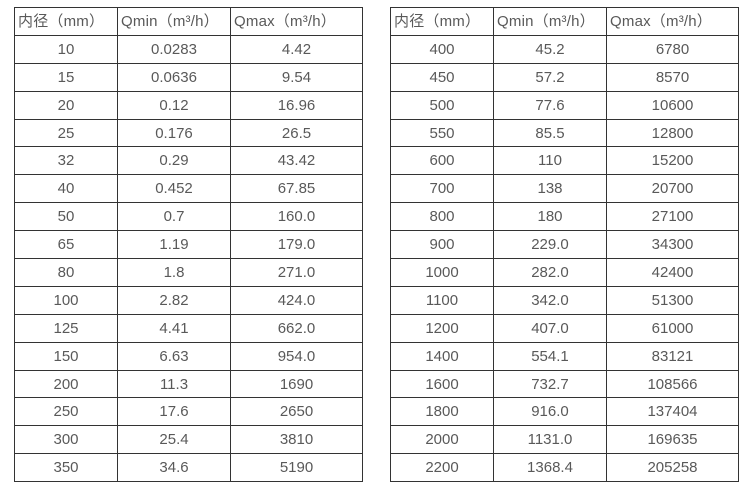  Describe the element at coordinates (66, 412) in the screenshot. I see `table-cell: 250` at that location.